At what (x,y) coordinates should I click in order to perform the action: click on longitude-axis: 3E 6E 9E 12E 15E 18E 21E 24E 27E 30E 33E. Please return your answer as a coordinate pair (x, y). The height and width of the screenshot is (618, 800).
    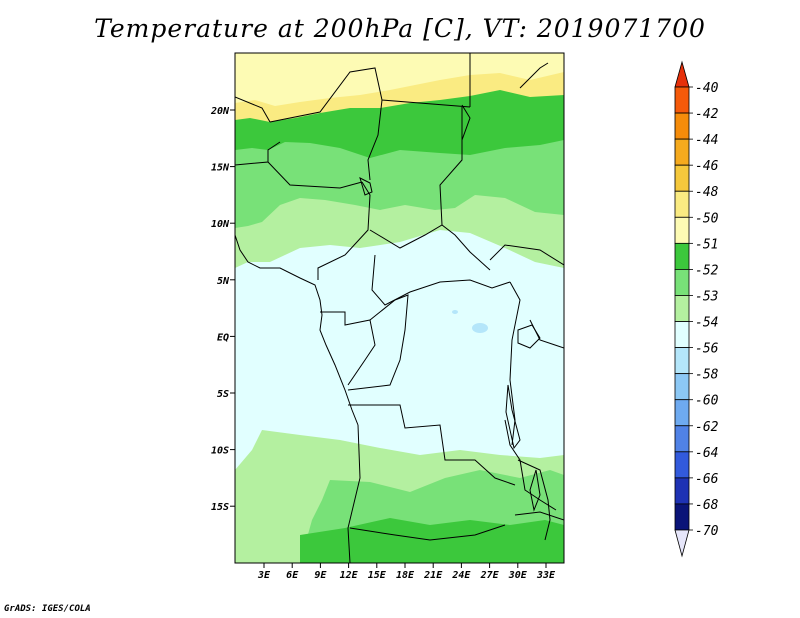
    Looking at the image, I should click on (406, 572).